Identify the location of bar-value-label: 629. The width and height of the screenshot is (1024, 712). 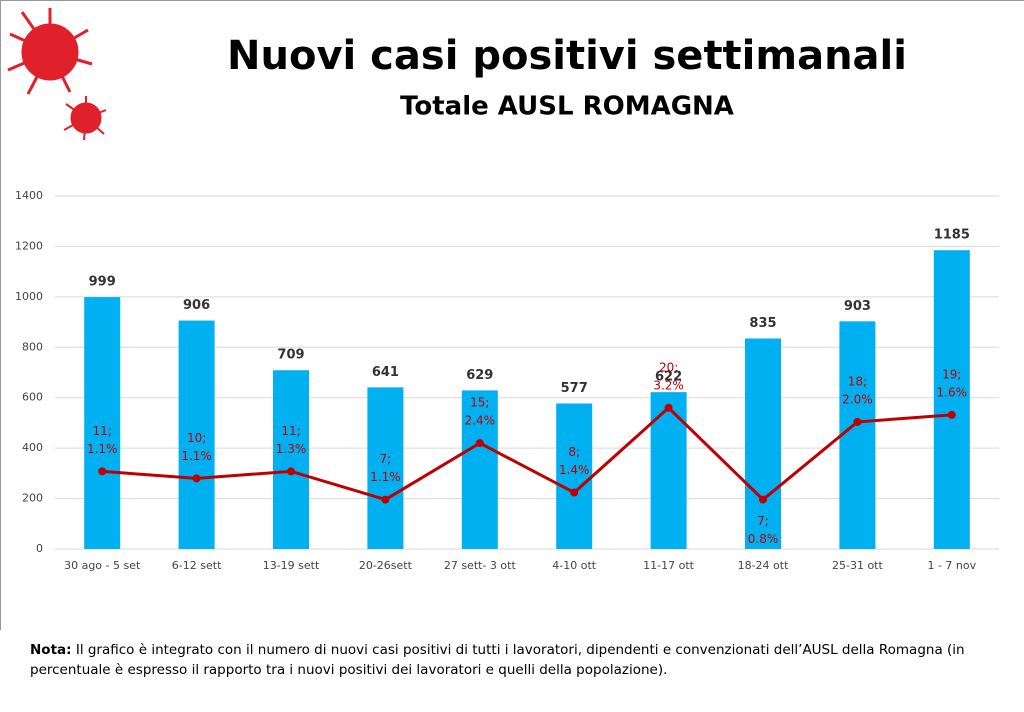
(479, 375).